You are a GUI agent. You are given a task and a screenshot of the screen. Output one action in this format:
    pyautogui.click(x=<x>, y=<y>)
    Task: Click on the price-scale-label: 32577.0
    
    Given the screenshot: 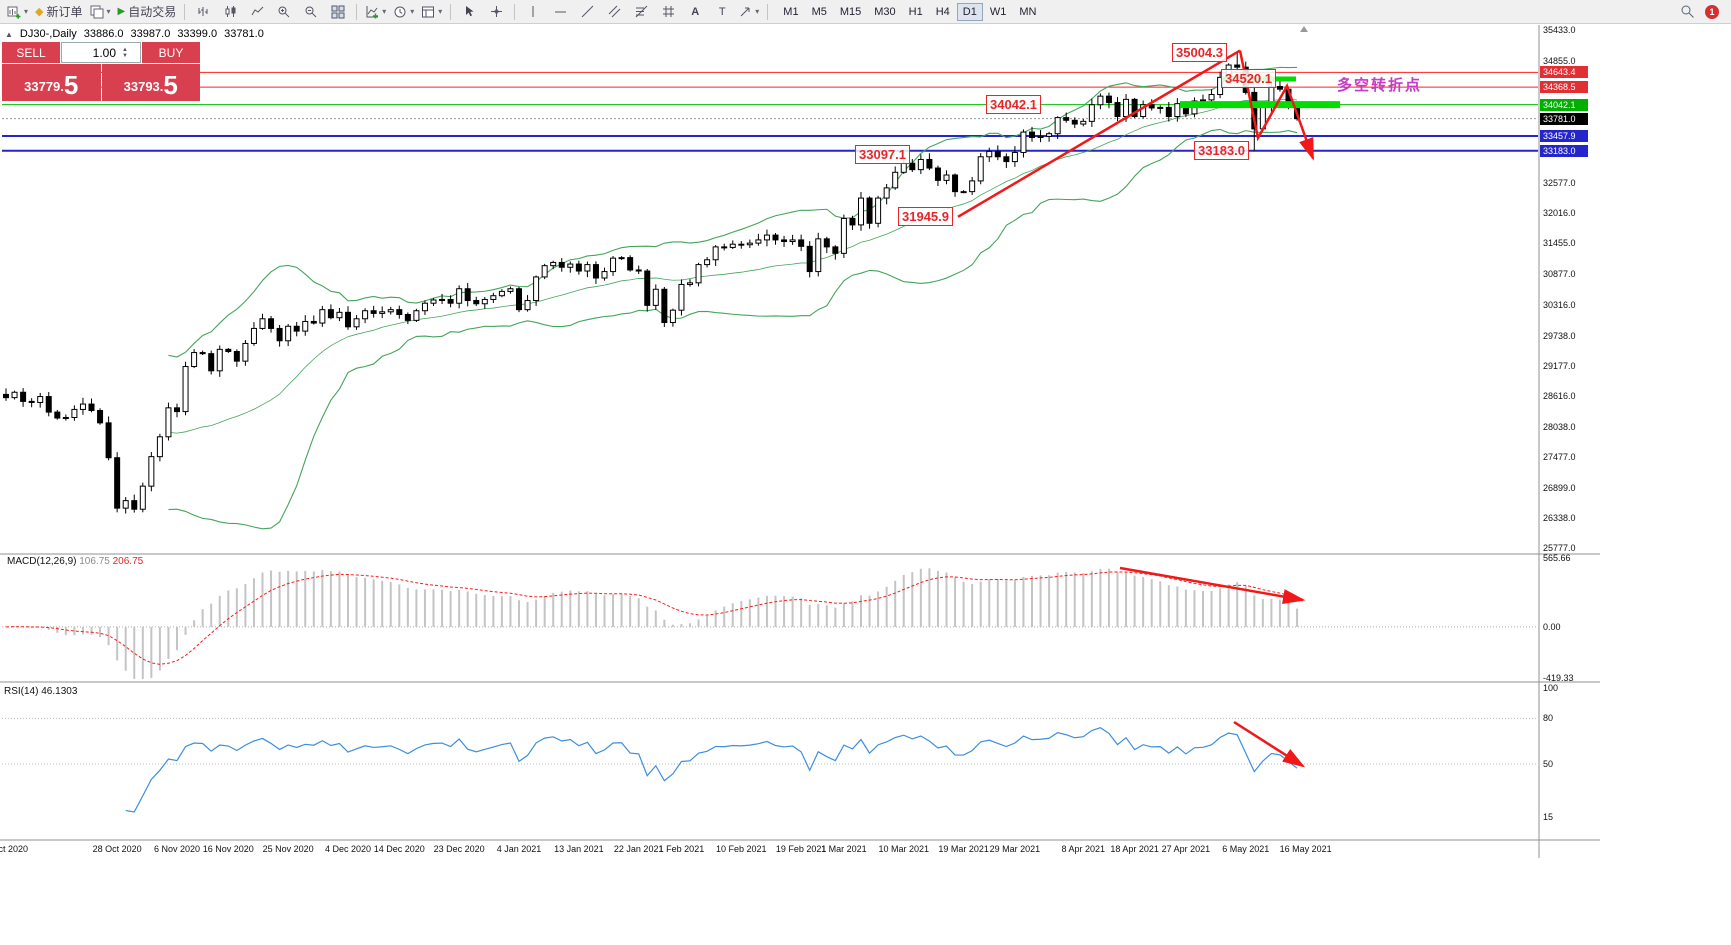 What is the action you would take?
    pyautogui.click(x=1559, y=183)
    